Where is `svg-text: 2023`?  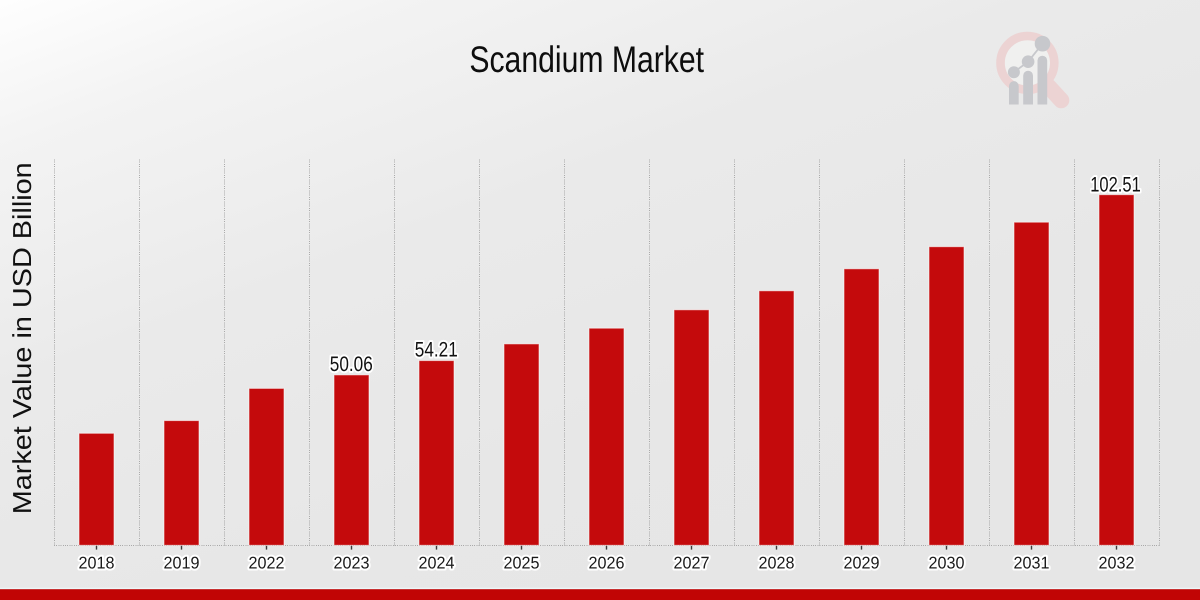
svg-text: 2023 is located at coordinates (352, 562).